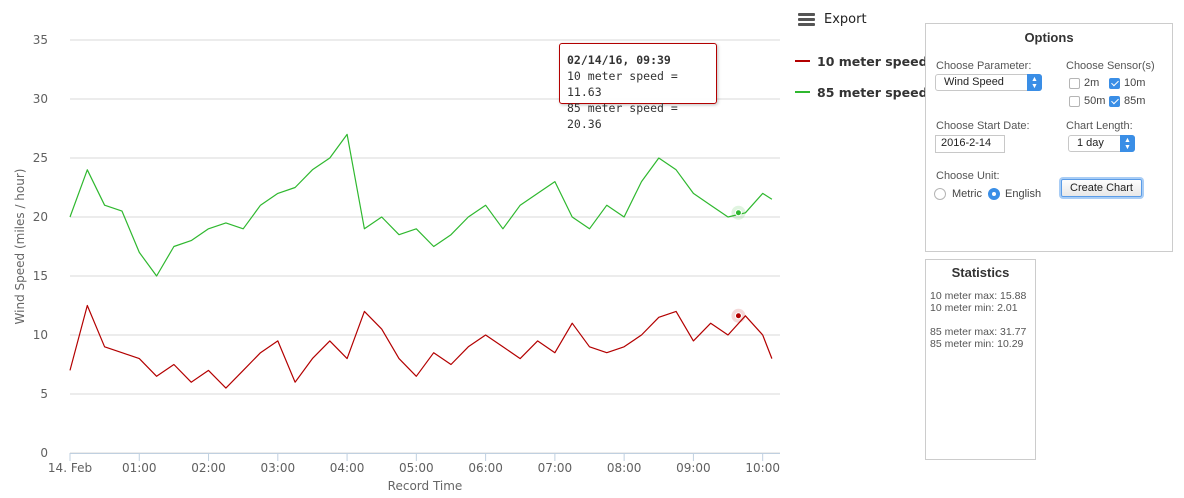  Describe the element at coordinates (984, 66) in the screenshot. I see `parameter-label: Choose Parameter:` at that location.